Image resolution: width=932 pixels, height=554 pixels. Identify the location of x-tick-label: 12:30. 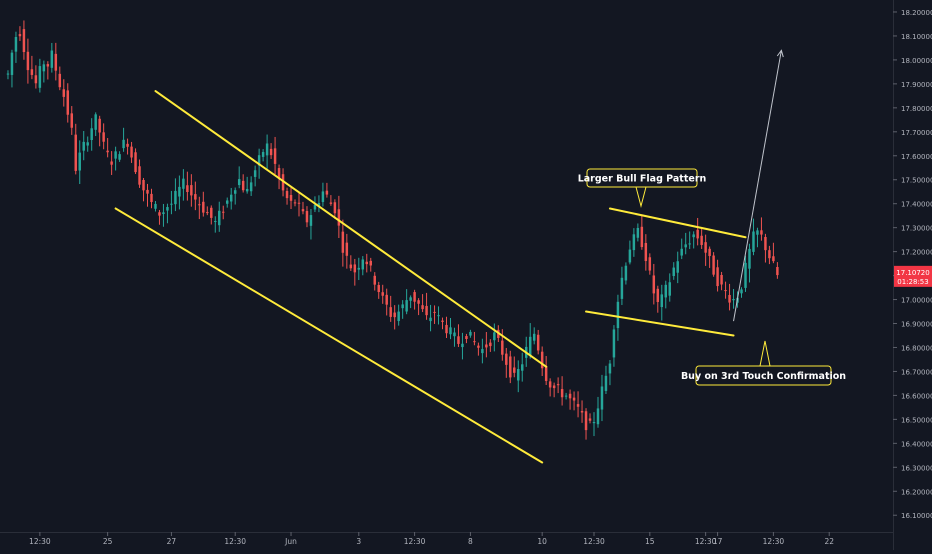
(774, 541).